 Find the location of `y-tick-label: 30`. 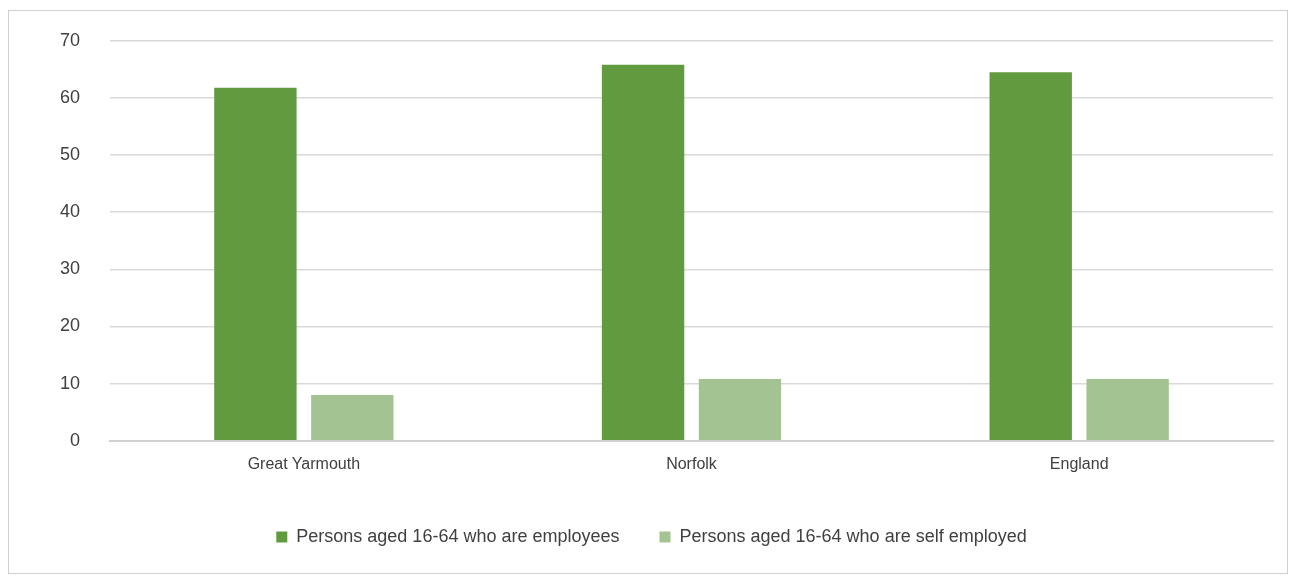

y-tick-label: 30 is located at coordinates (70, 268).